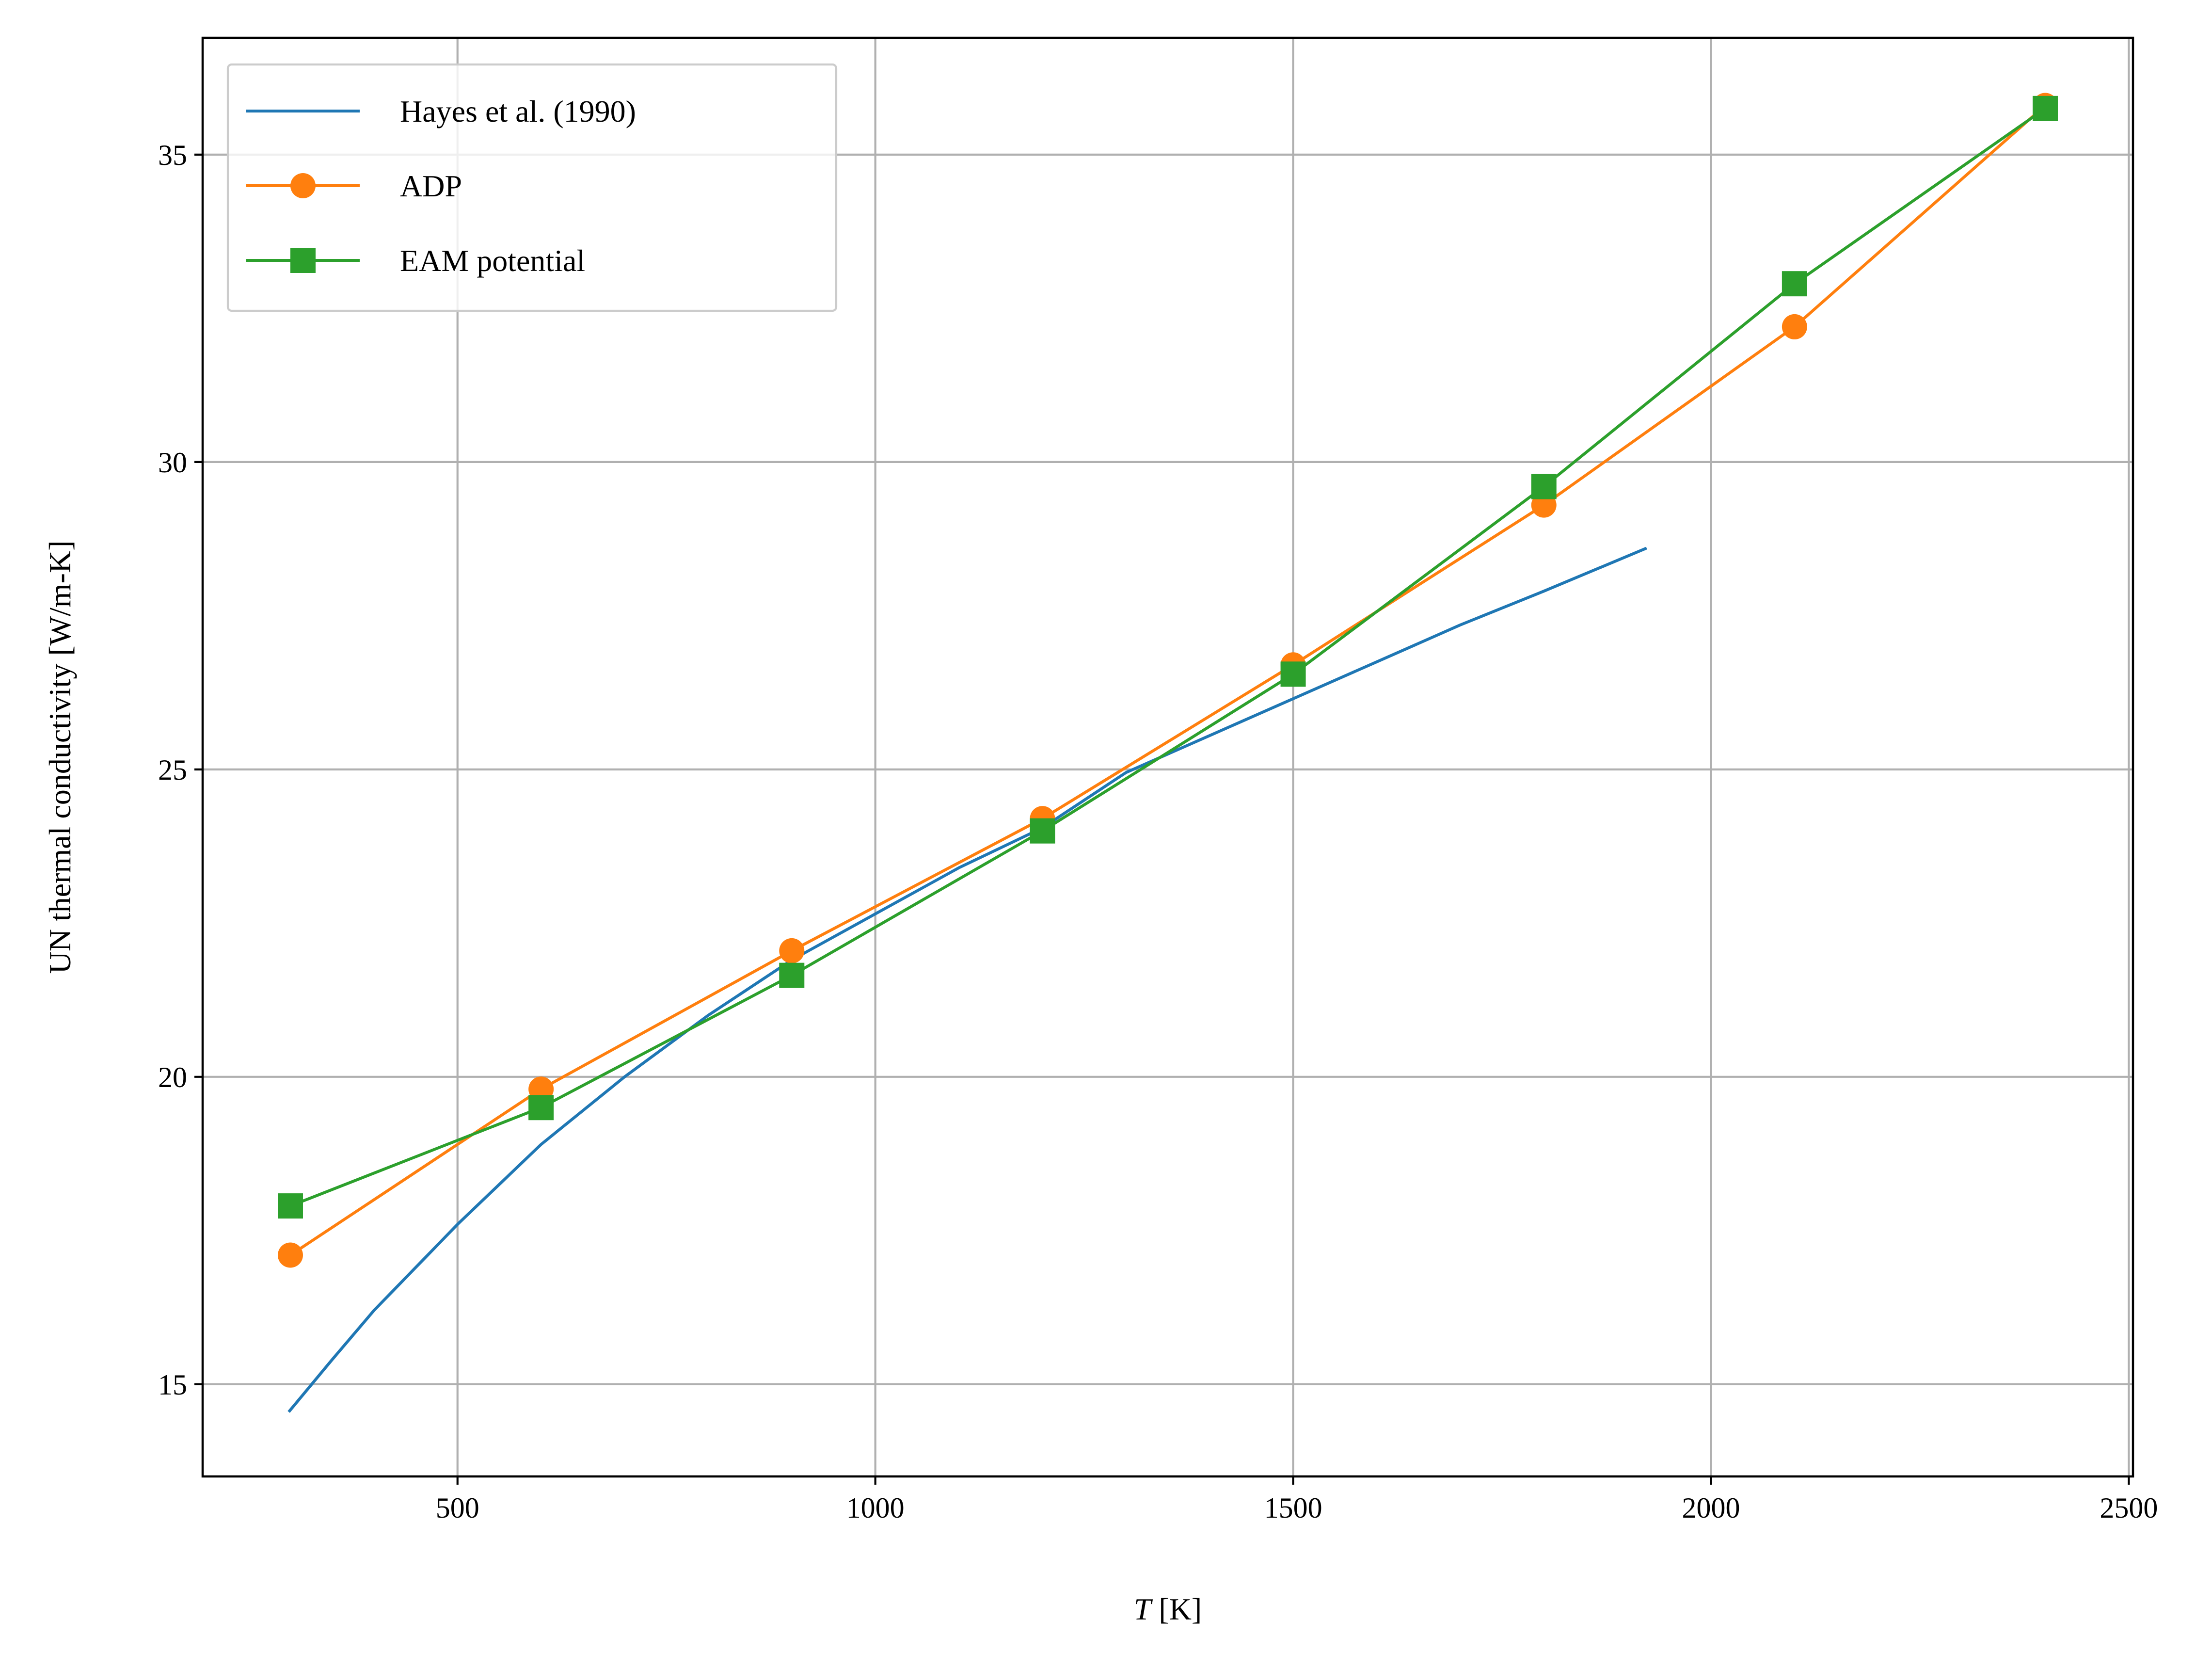  I want to click on x-tick-label: 2000, so click(1711, 1508).